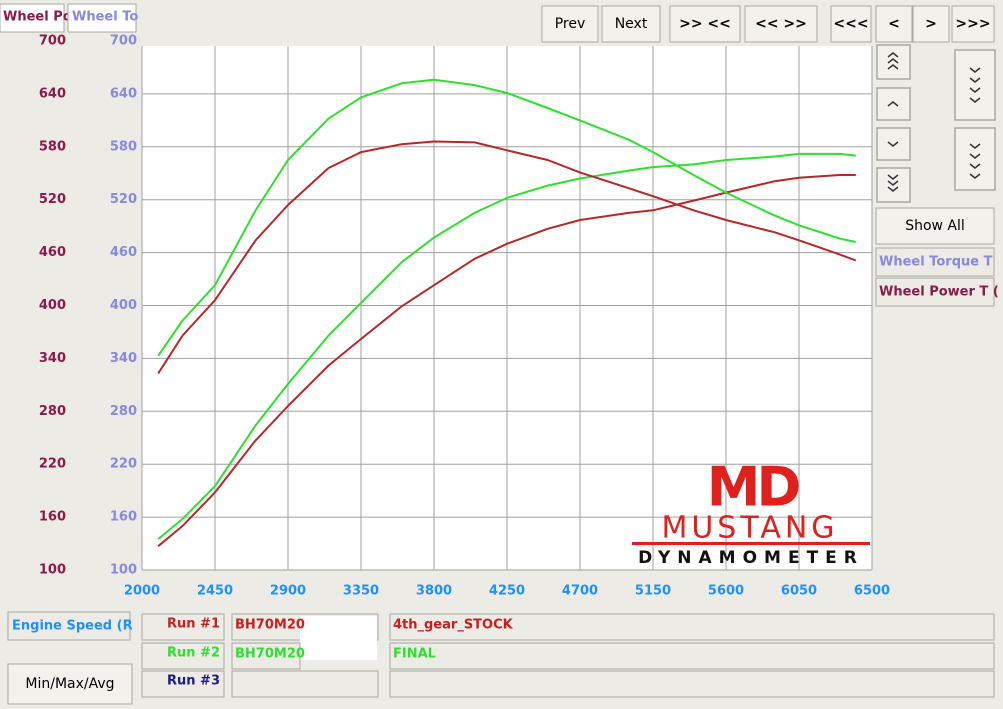  Describe the element at coordinates (123, 464) in the screenshot. I see `y2-tick-label: 220` at that location.